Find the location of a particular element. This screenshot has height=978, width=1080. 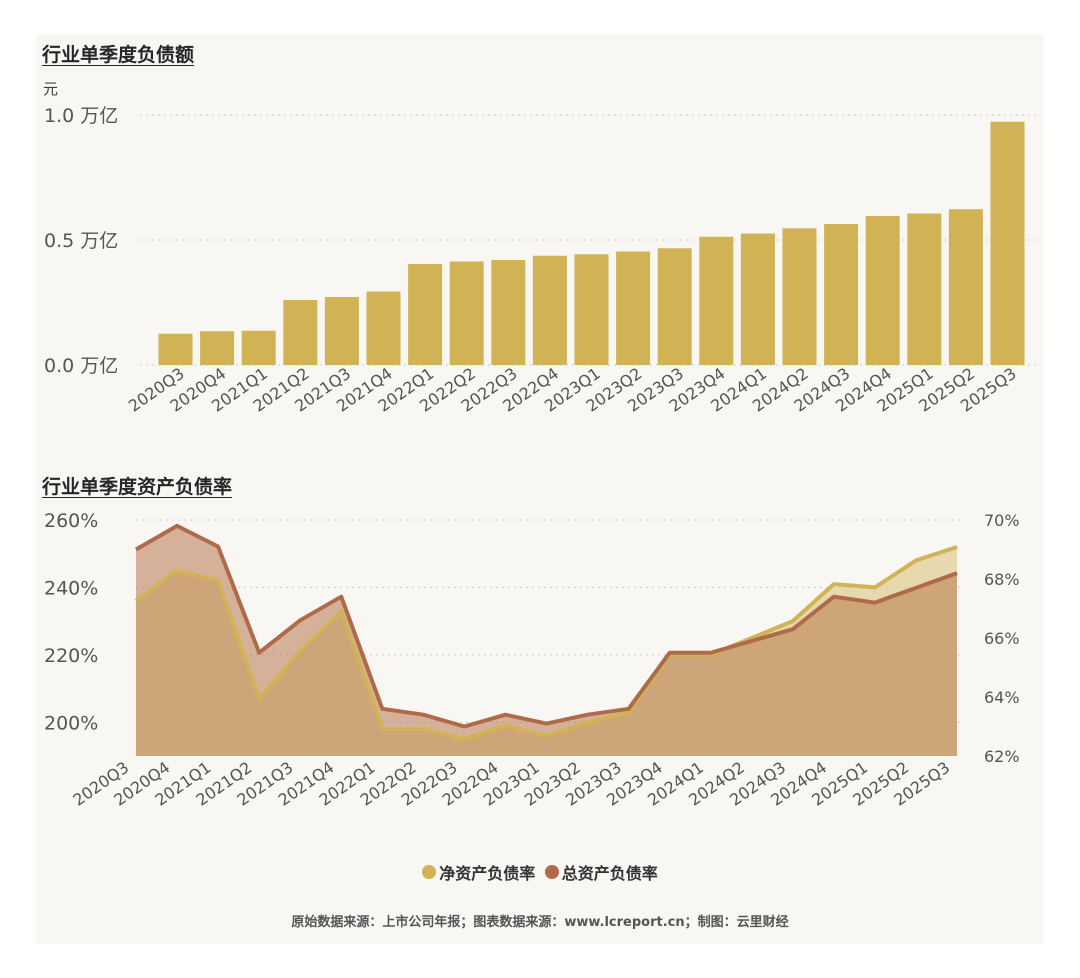

legend-item-total-ratio: 总资产负债率 is located at coordinates (601, 872).